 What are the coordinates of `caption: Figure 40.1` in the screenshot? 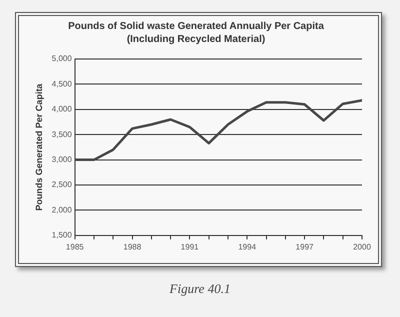 It's located at (199, 288).